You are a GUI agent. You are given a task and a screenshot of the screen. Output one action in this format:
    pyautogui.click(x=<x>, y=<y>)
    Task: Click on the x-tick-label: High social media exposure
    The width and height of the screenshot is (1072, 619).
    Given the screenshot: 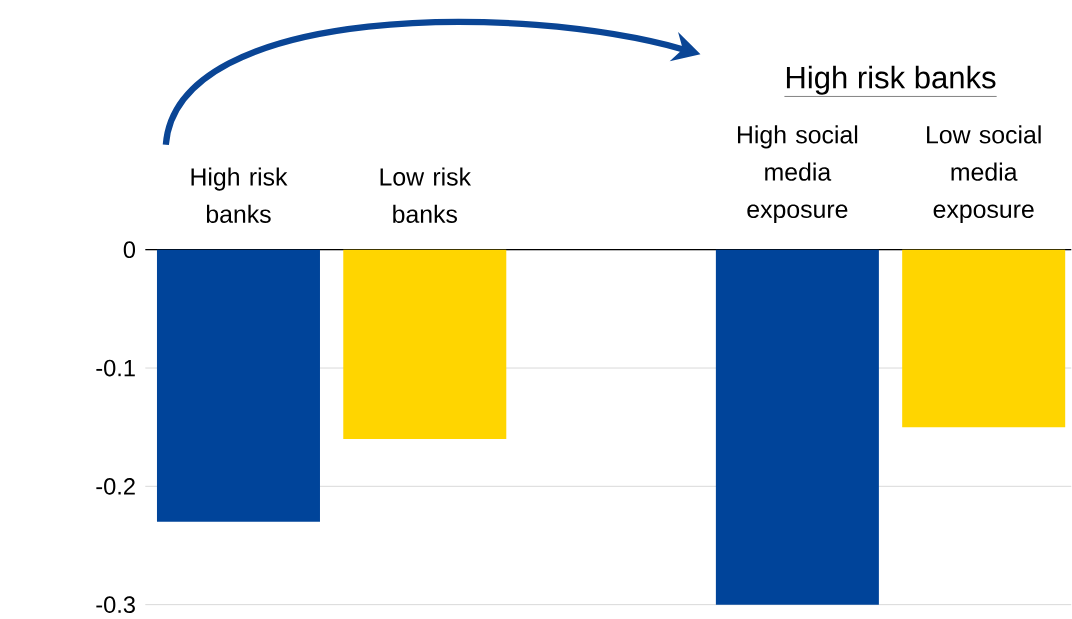 What is the action you would take?
    pyautogui.click(x=797, y=174)
    